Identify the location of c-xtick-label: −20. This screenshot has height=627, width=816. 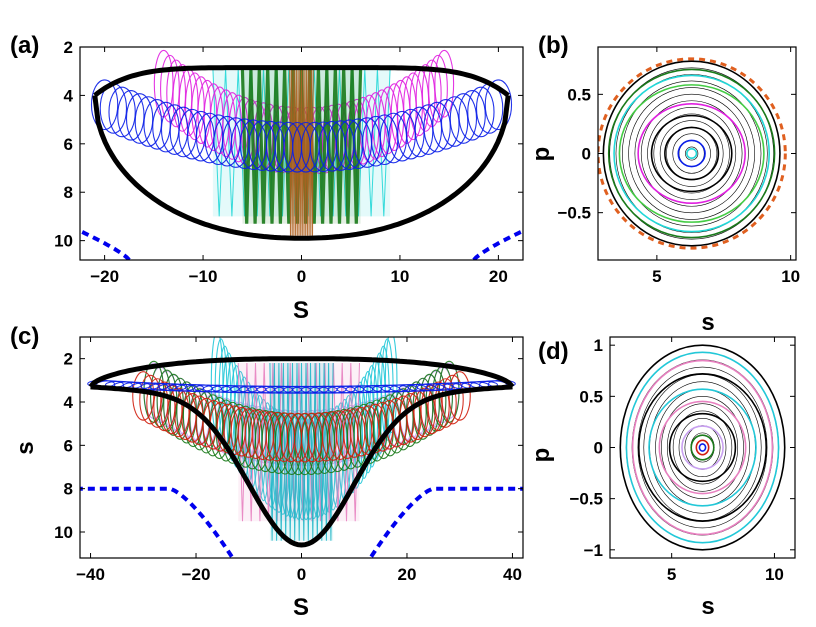
(196, 574).